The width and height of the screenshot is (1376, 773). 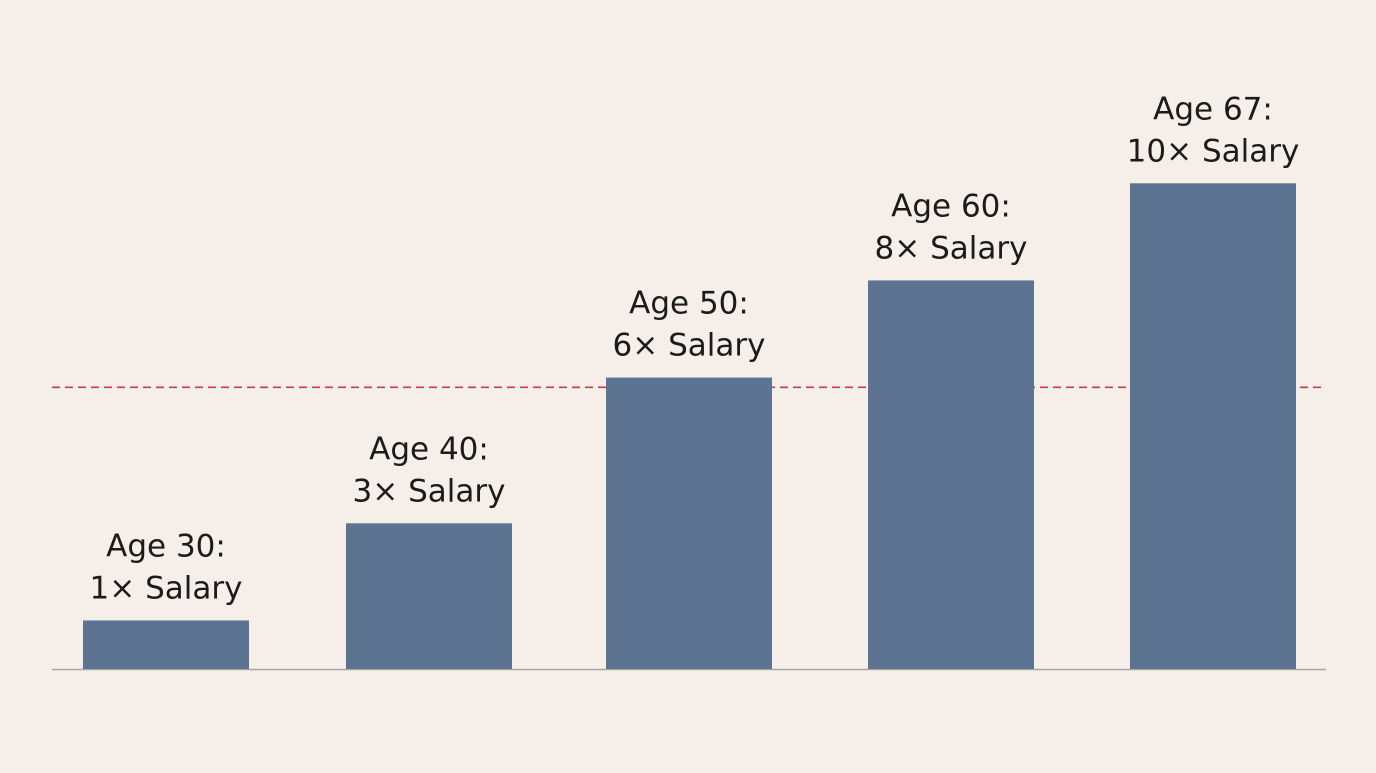 I want to click on data-label-age: Age 60:, so click(x=951, y=206).